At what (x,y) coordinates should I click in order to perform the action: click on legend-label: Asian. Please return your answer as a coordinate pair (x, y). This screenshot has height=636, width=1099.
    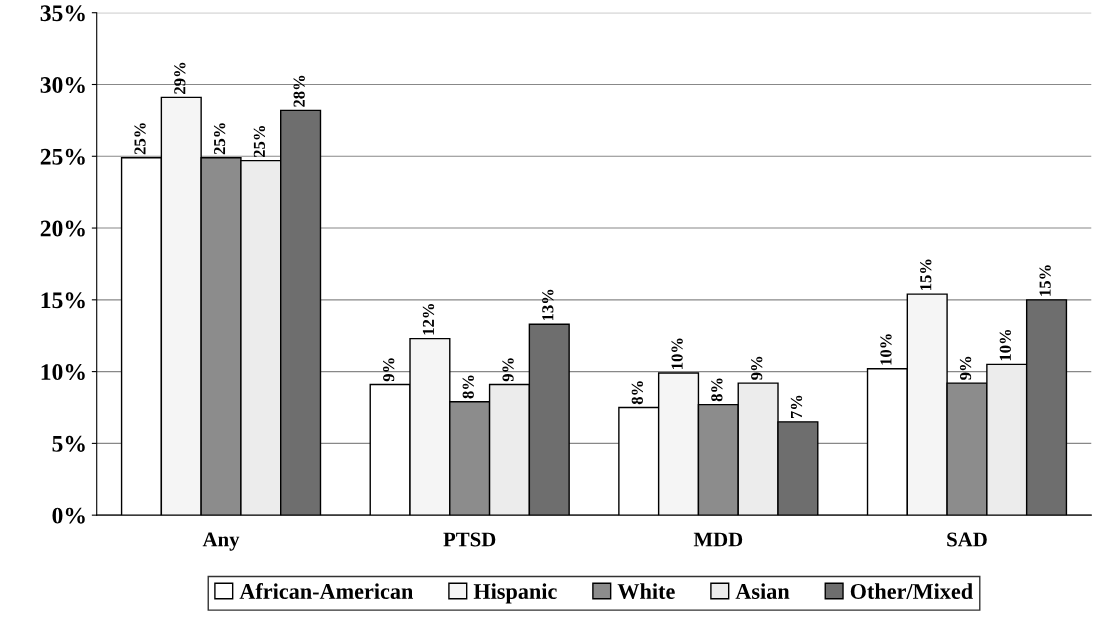
    Looking at the image, I should click on (762, 591).